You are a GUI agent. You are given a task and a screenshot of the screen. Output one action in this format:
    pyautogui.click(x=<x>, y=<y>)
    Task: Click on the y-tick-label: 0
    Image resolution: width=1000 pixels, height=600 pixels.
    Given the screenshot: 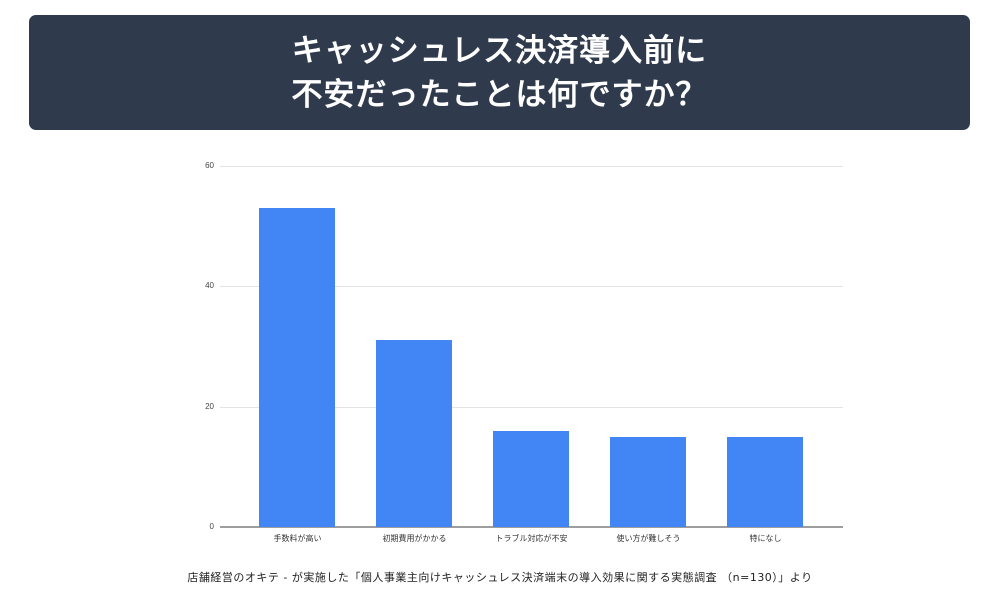 What is the action you would take?
    pyautogui.click(x=211, y=526)
    